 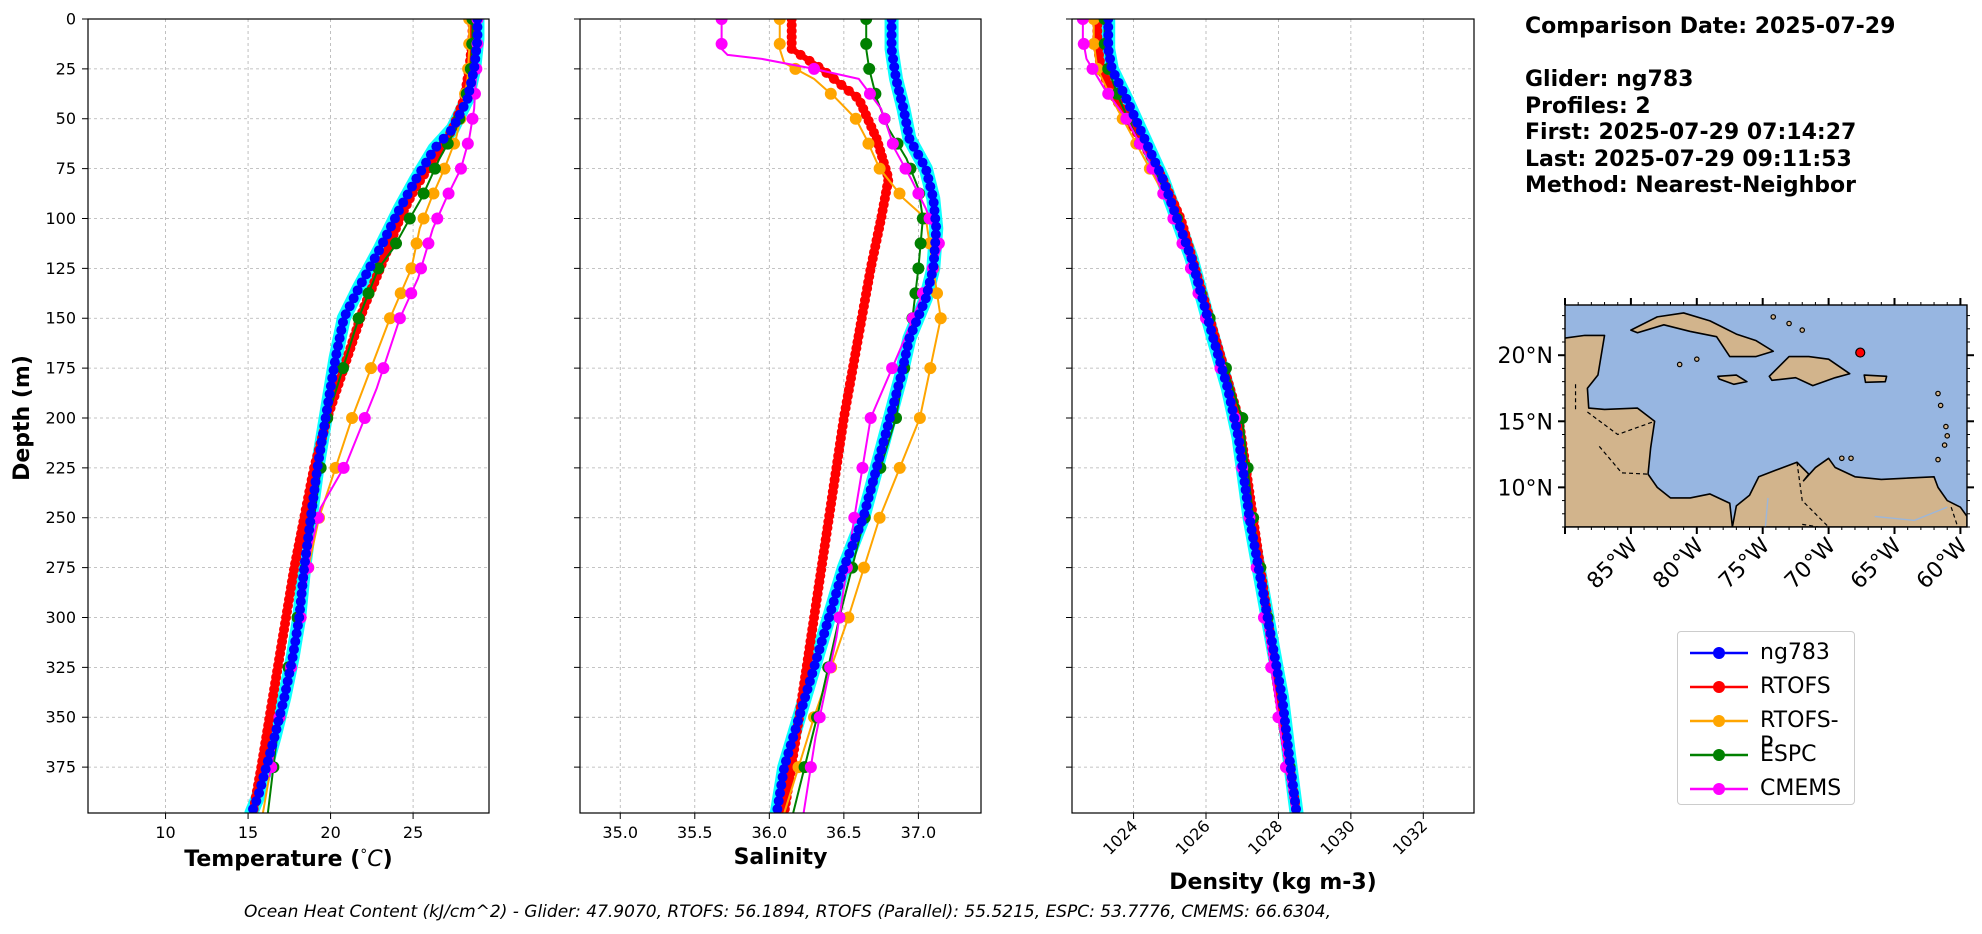 I want to click on x-tick-label: 1030, so click(x=1337, y=837).